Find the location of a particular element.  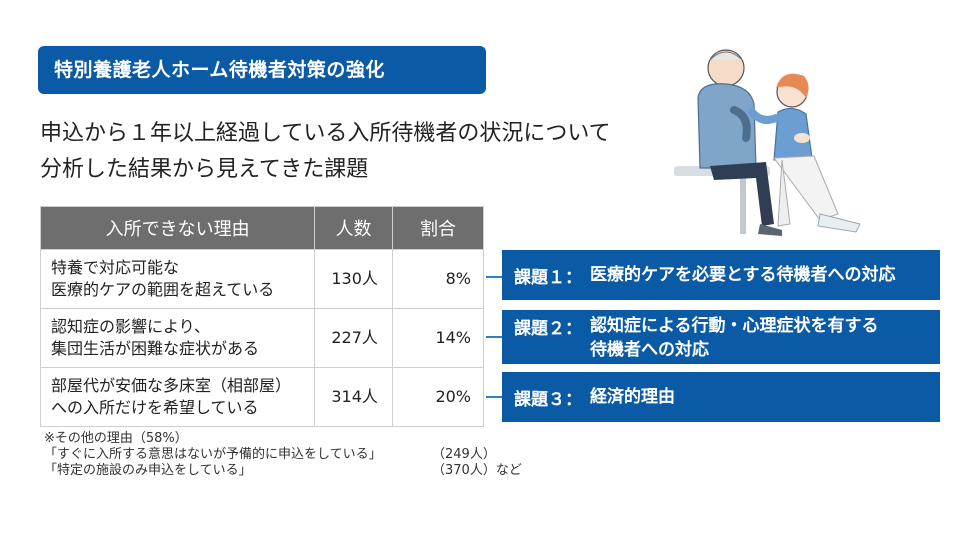

reason-line: 認知症の影響により、 is located at coordinates (131, 326).